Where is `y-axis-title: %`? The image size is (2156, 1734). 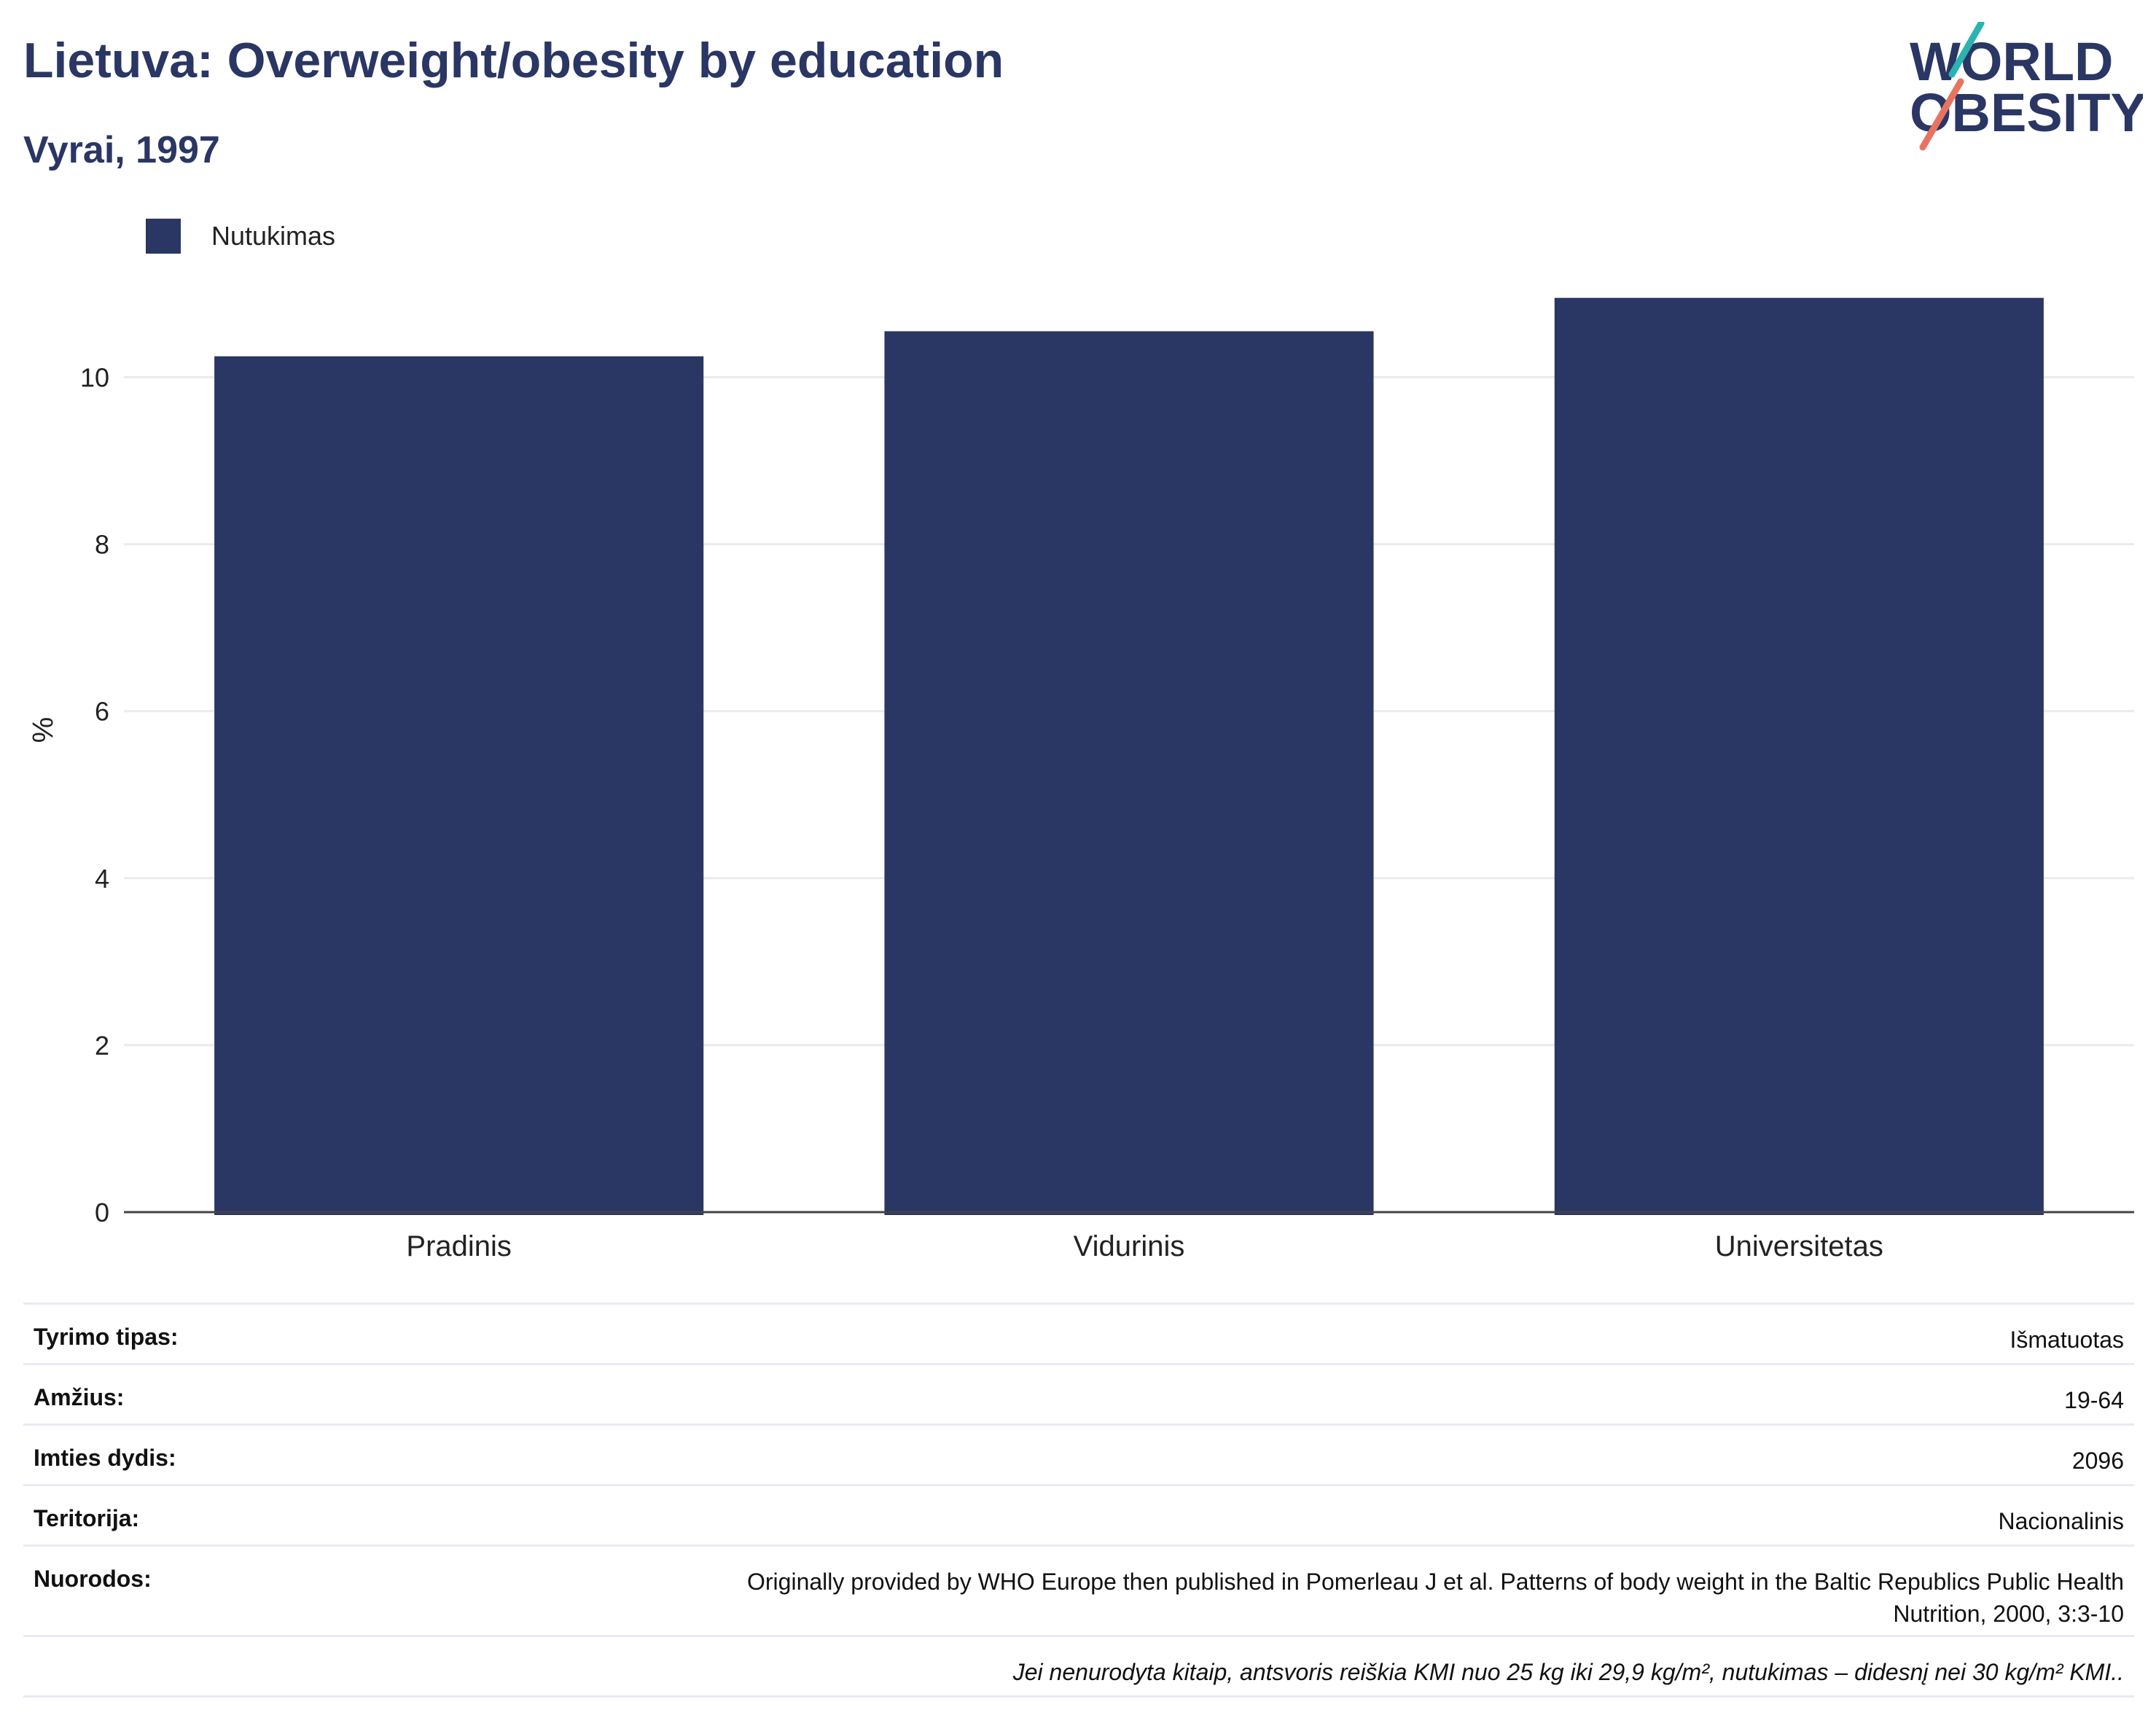
y-axis-title: % is located at coordinates (44, 730).